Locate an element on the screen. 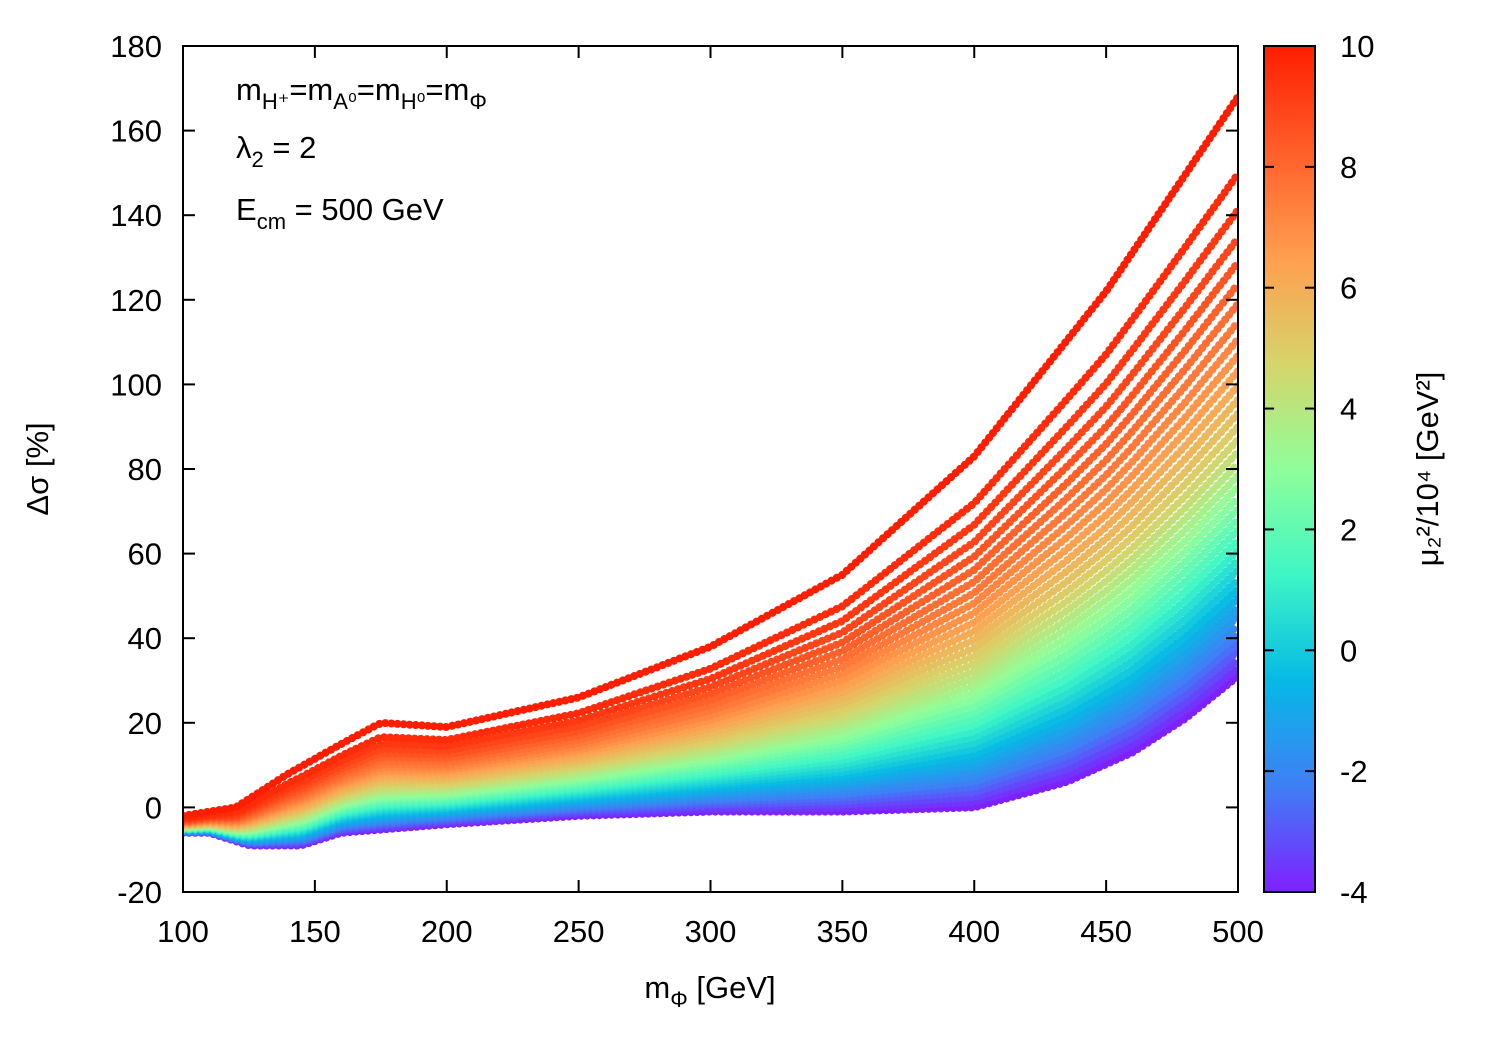 Image resolution: width=1500 pixels, height=1050 pixels. x-tick-label: 200 is located at coordinates (447, 931).